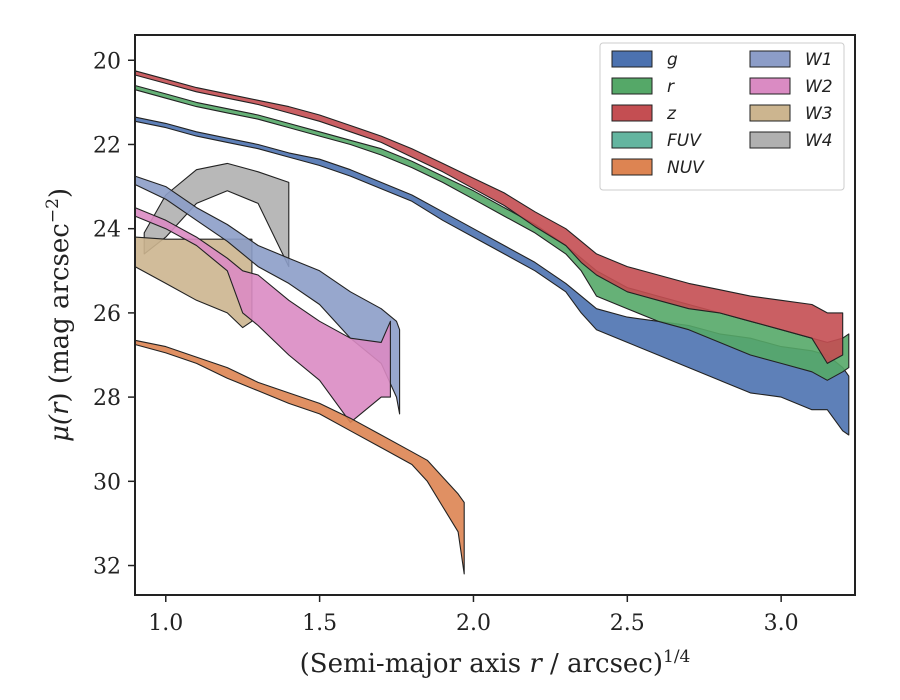 Image resolution: width=900 pixels, height=700 pixels. Describe the element at coordinates (107, 314) in the screenshot. I see `y-tick-label: 26` at that location.